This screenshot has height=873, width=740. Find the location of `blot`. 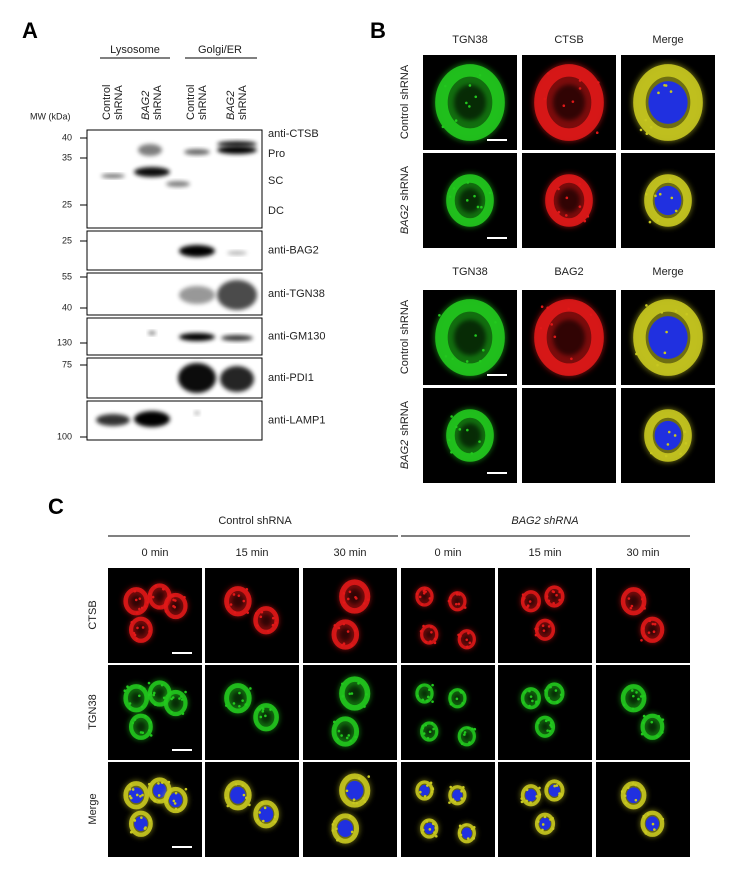

blot is located at coordinates (174, 250).